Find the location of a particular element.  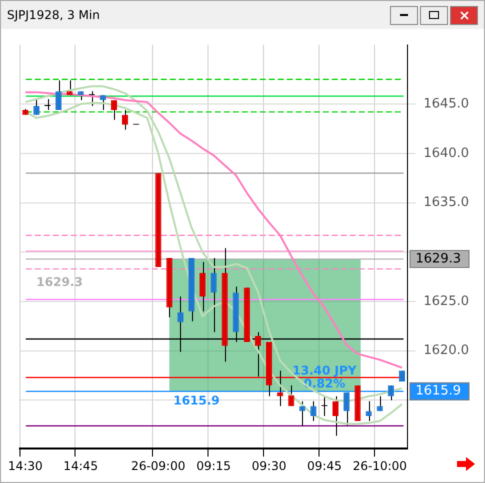

ref-line-label: 1629.3 is located at coordinates (439, 258).